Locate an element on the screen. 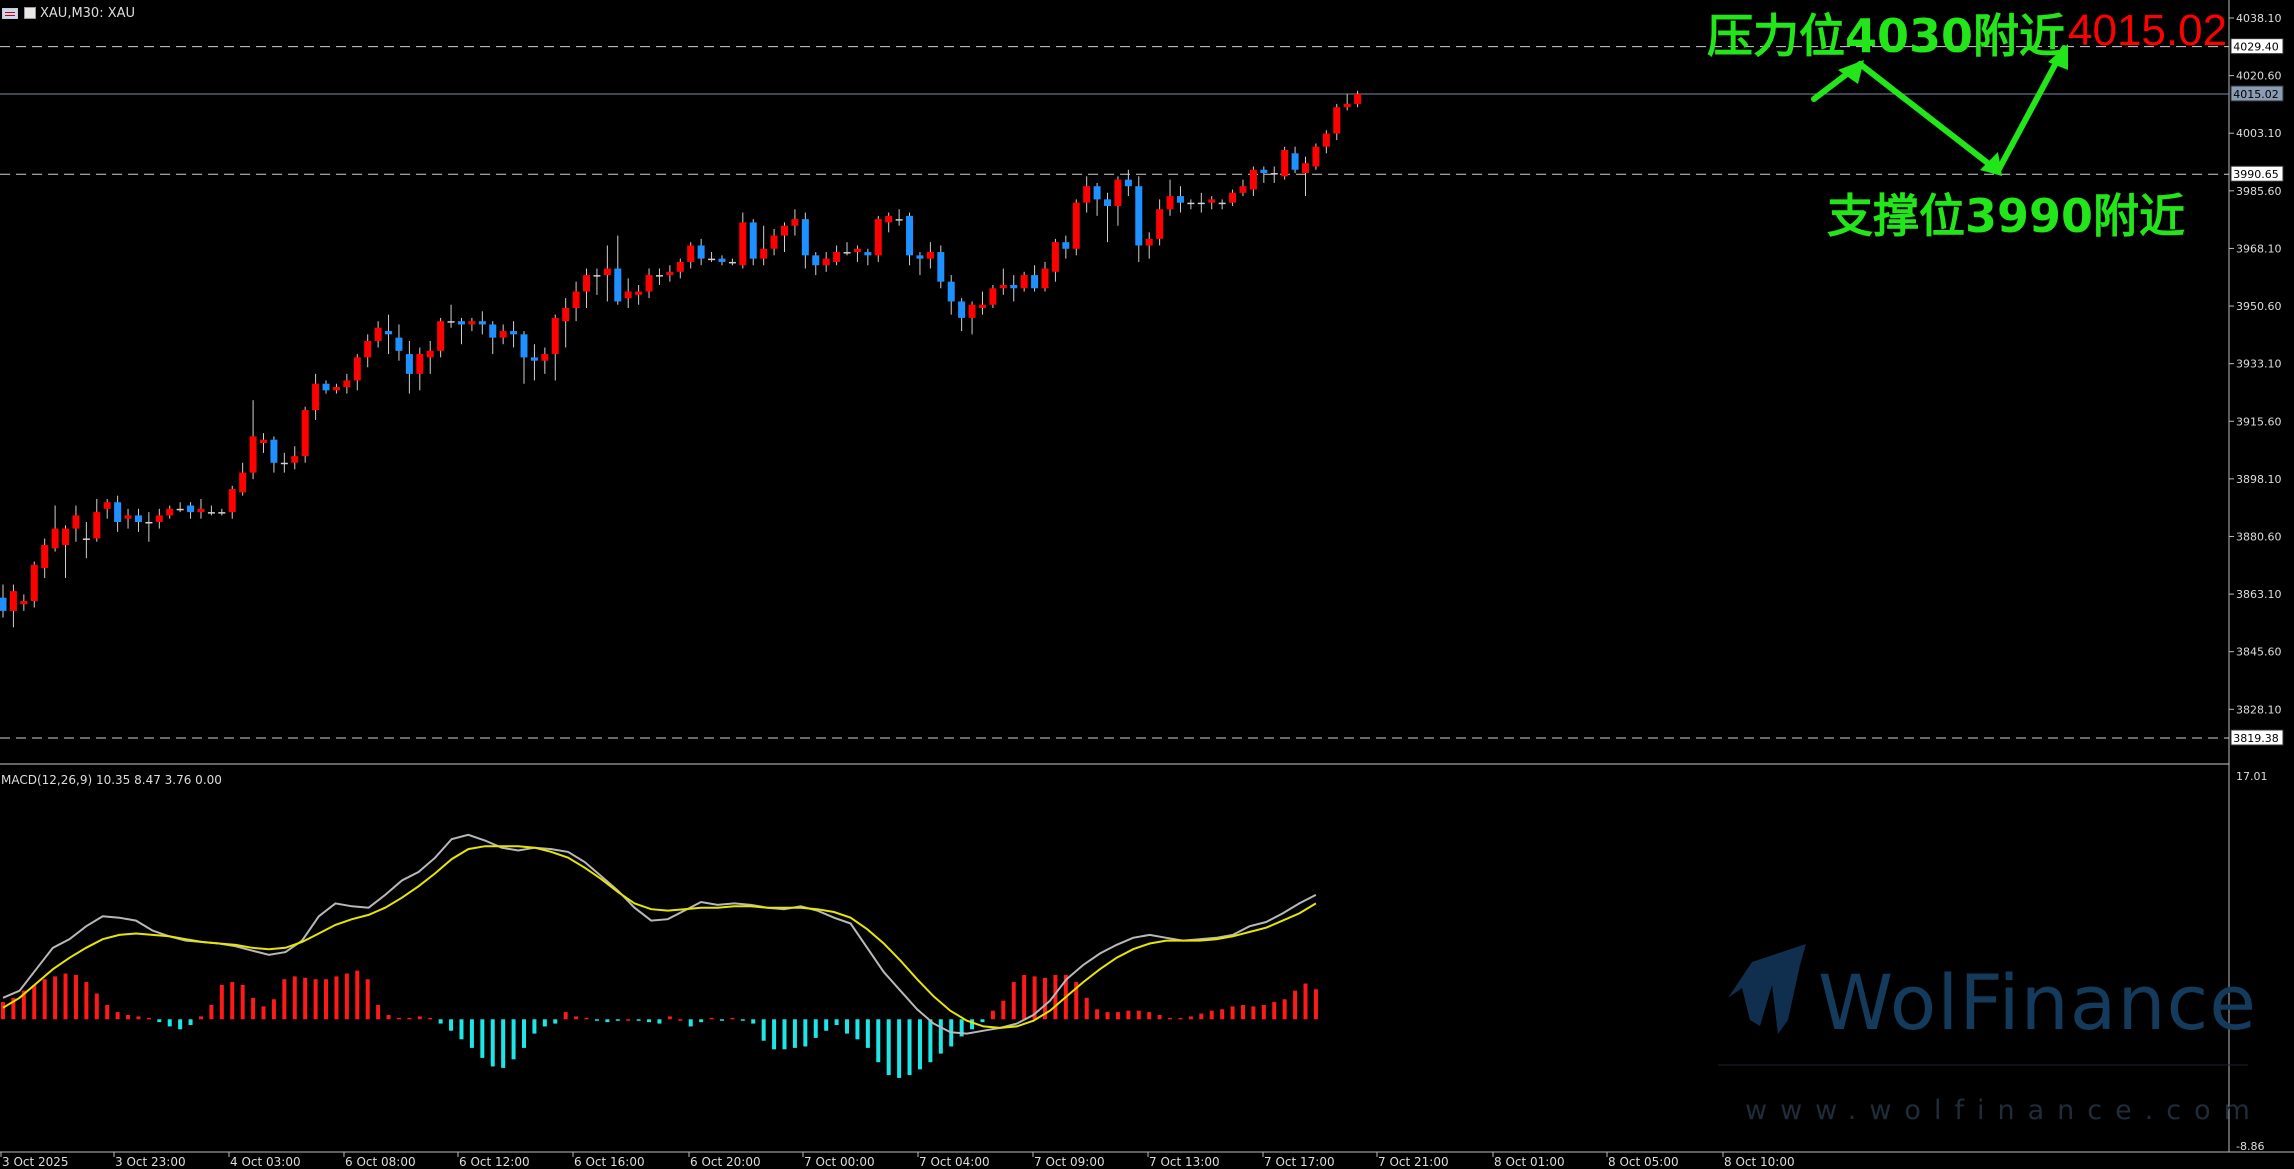 This screenshot has height=1169, width=2294. chart-window-icon is located at coordinates (10, 13).